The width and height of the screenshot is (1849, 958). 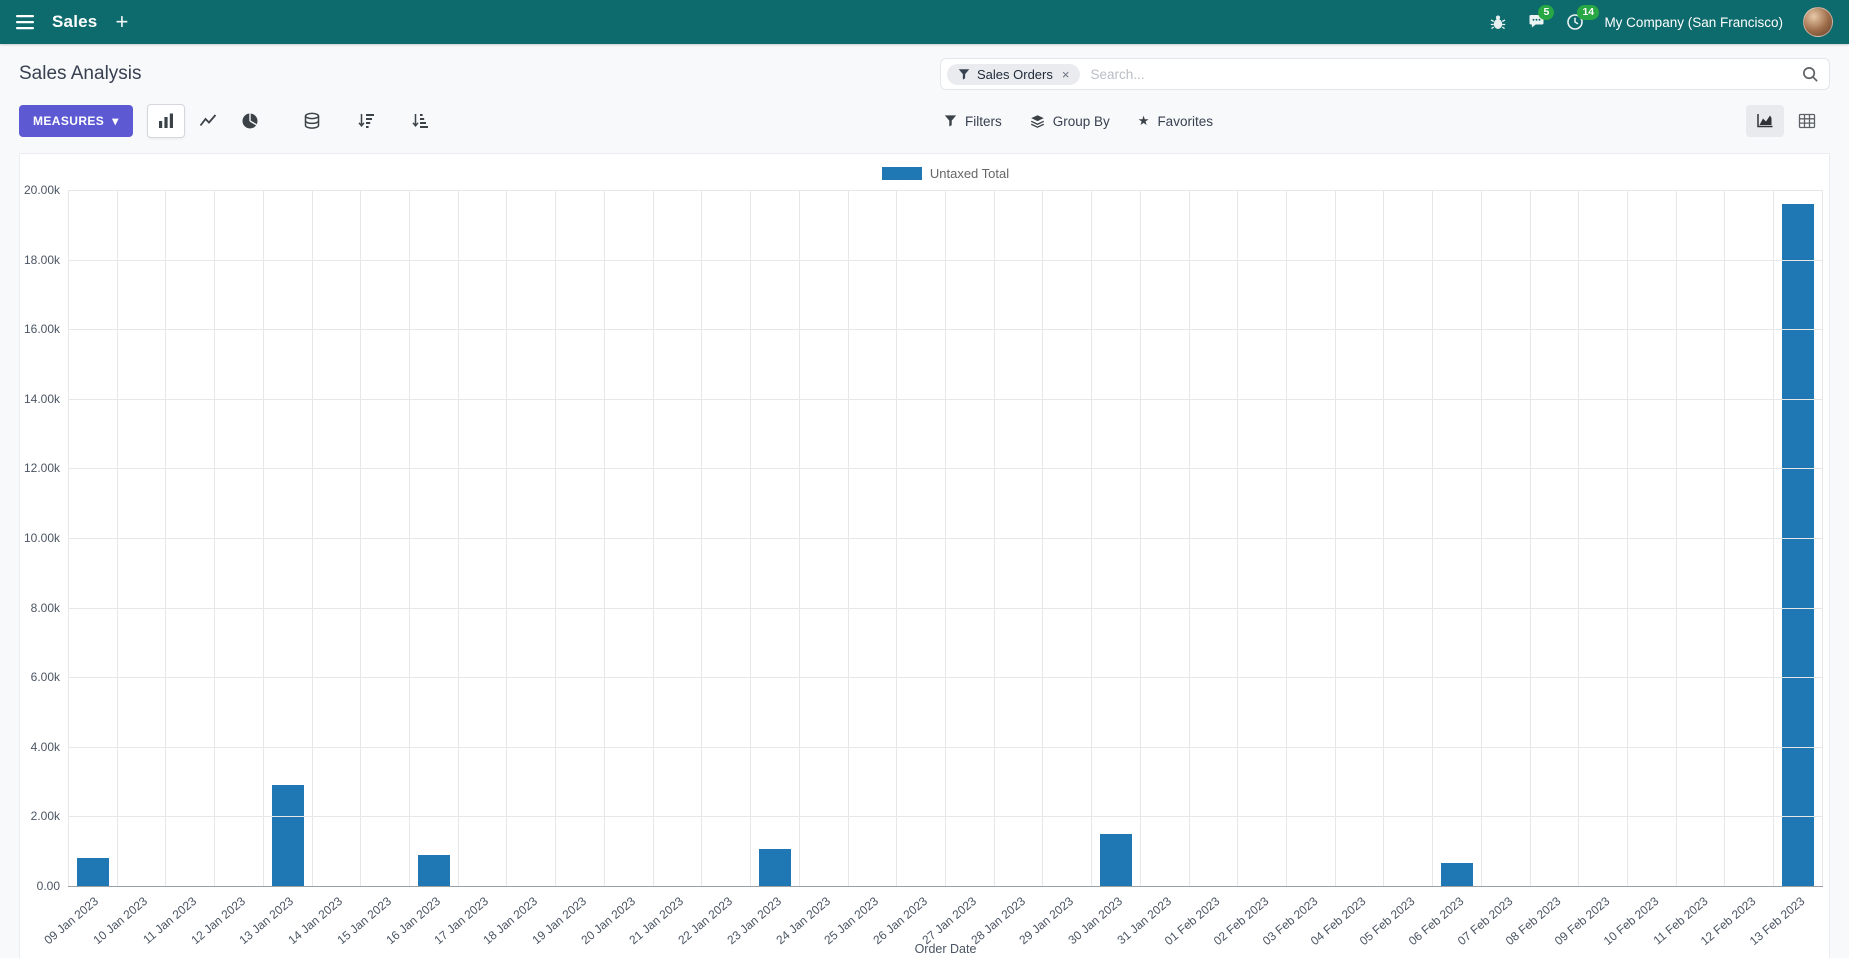 What do you see at coordinates (1693, 22) in the screenshot?
I see `company-selector: My Company (San Francisco)` at bounding box center [1693, 22].